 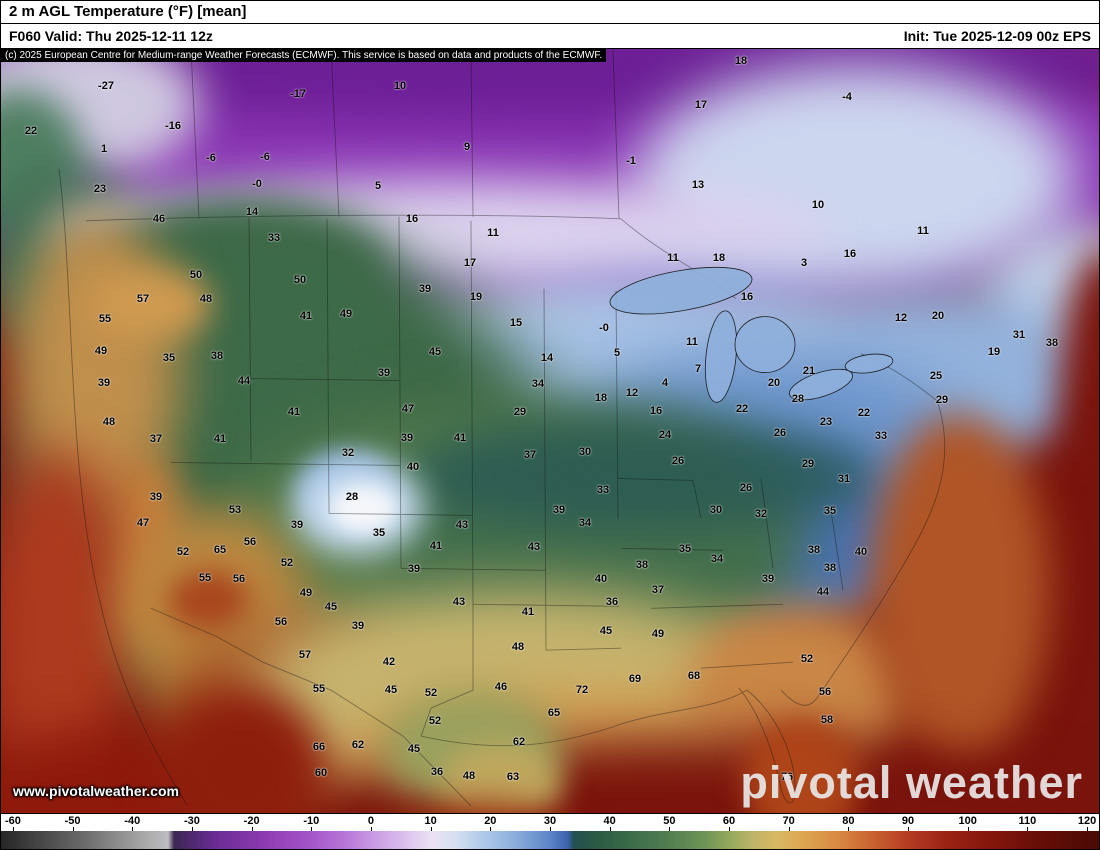 I want to click on temp-value-label: 23, so click(x=100, y=189).